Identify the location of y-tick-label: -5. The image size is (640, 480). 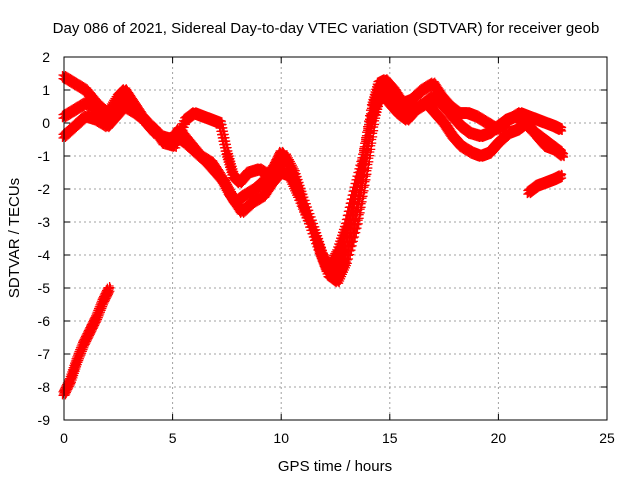
(44, 288).